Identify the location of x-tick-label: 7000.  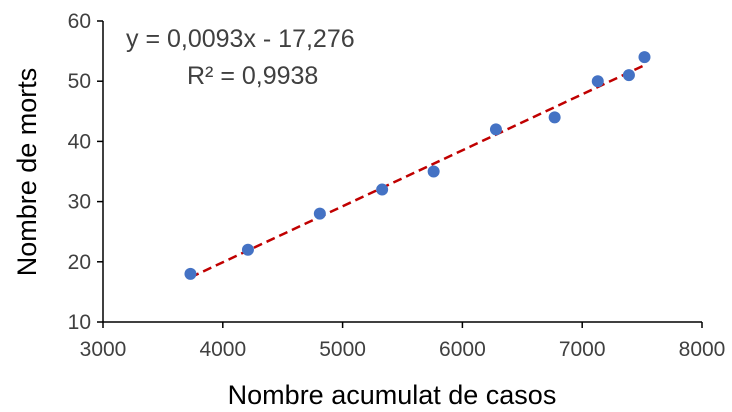
(582, 349).